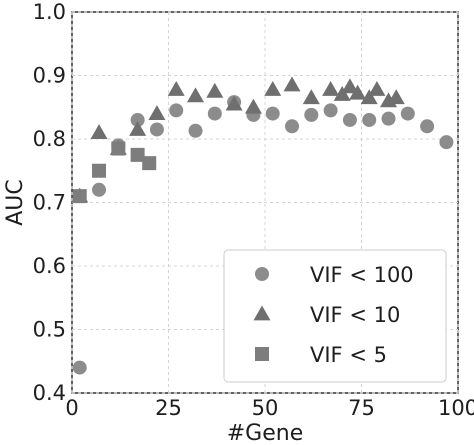  Describe the element at coordinates (71, 408) in the screenshot. I see `x-tick-label: 0` at that location.